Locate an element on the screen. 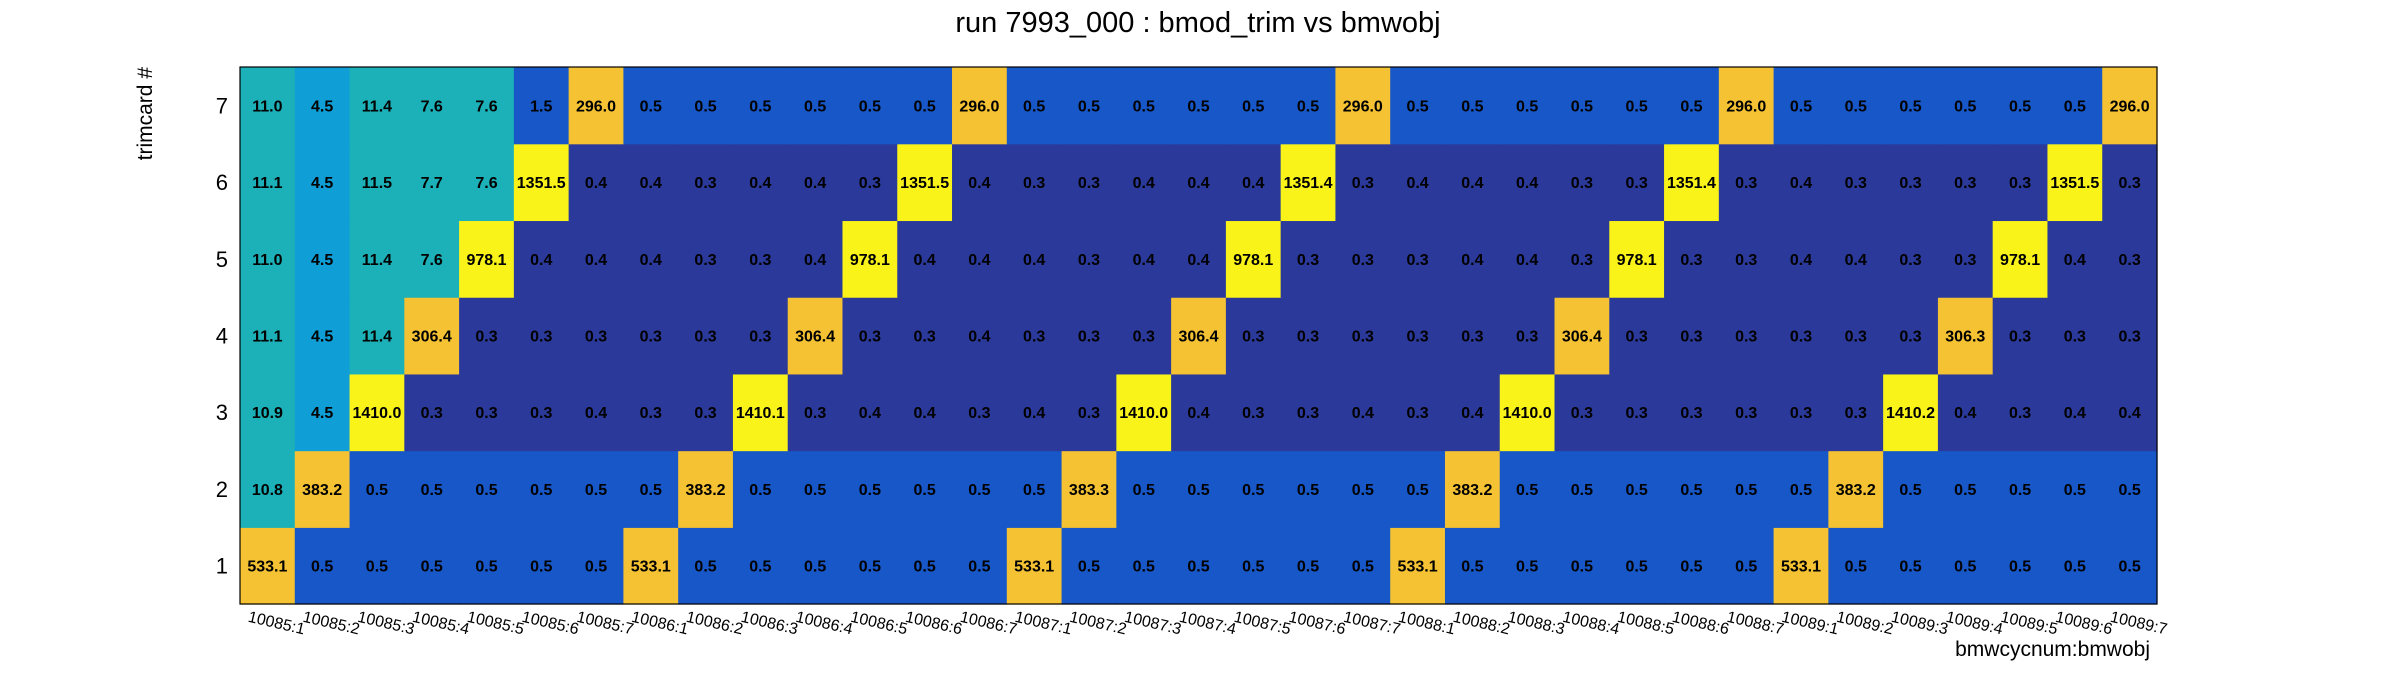  y-axis: 1 2 3 4 5 6 7 is located at coordinates (222, 335).